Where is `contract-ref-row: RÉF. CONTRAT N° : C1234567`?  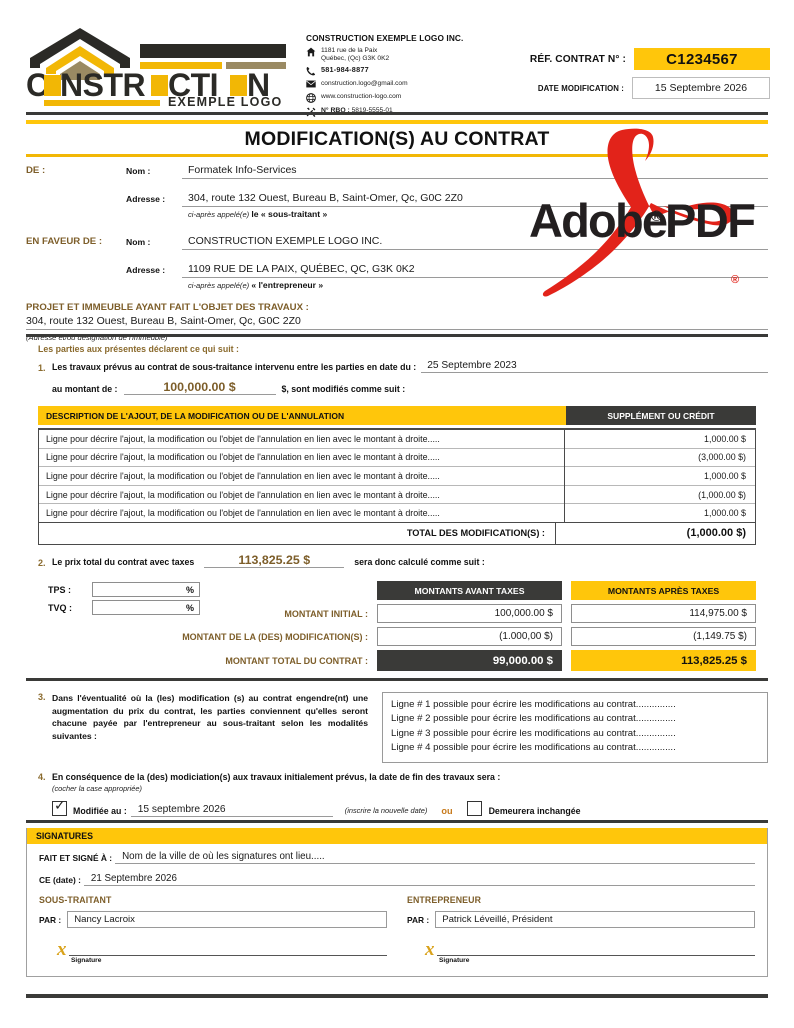 contract-ref-row: RÉF. CONTRAT N° : C1234567 is located at coordinates (635, 59).